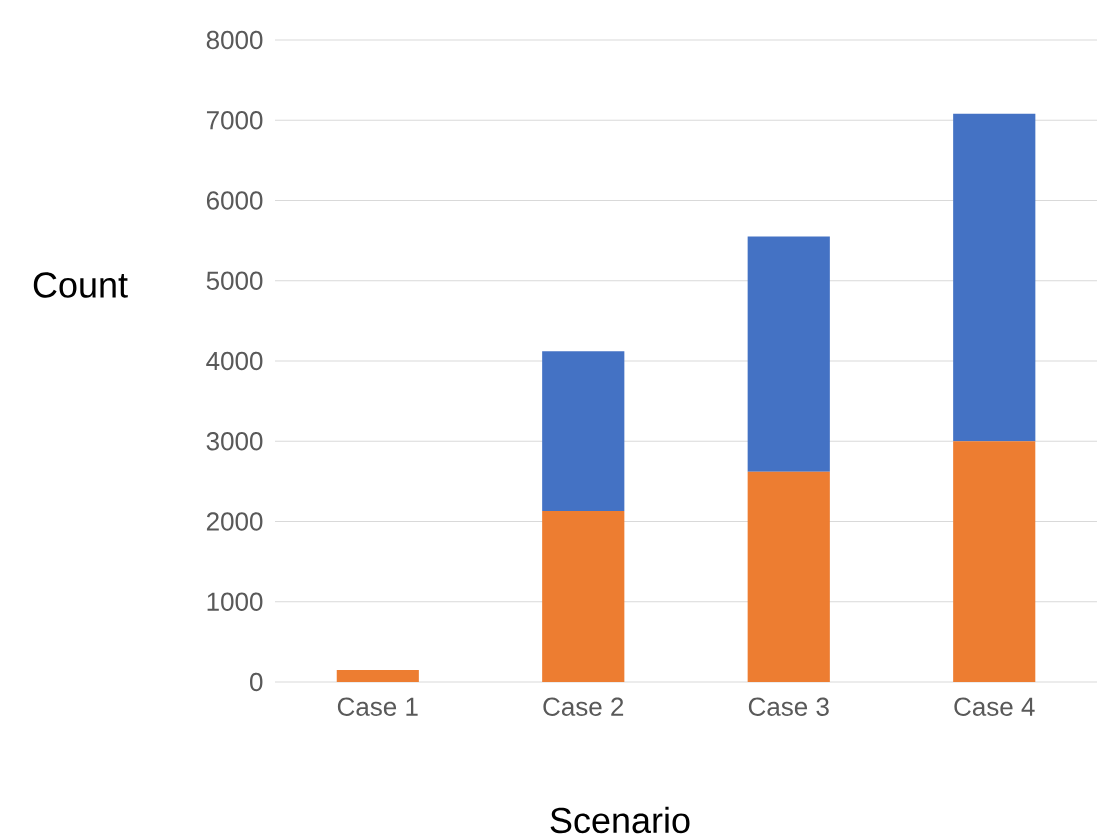 This screenshot has width=1112, height=840. Describe the element at coordinates (234, 200) in the screenshot. I see `y-tick-label: 6000` at that location.